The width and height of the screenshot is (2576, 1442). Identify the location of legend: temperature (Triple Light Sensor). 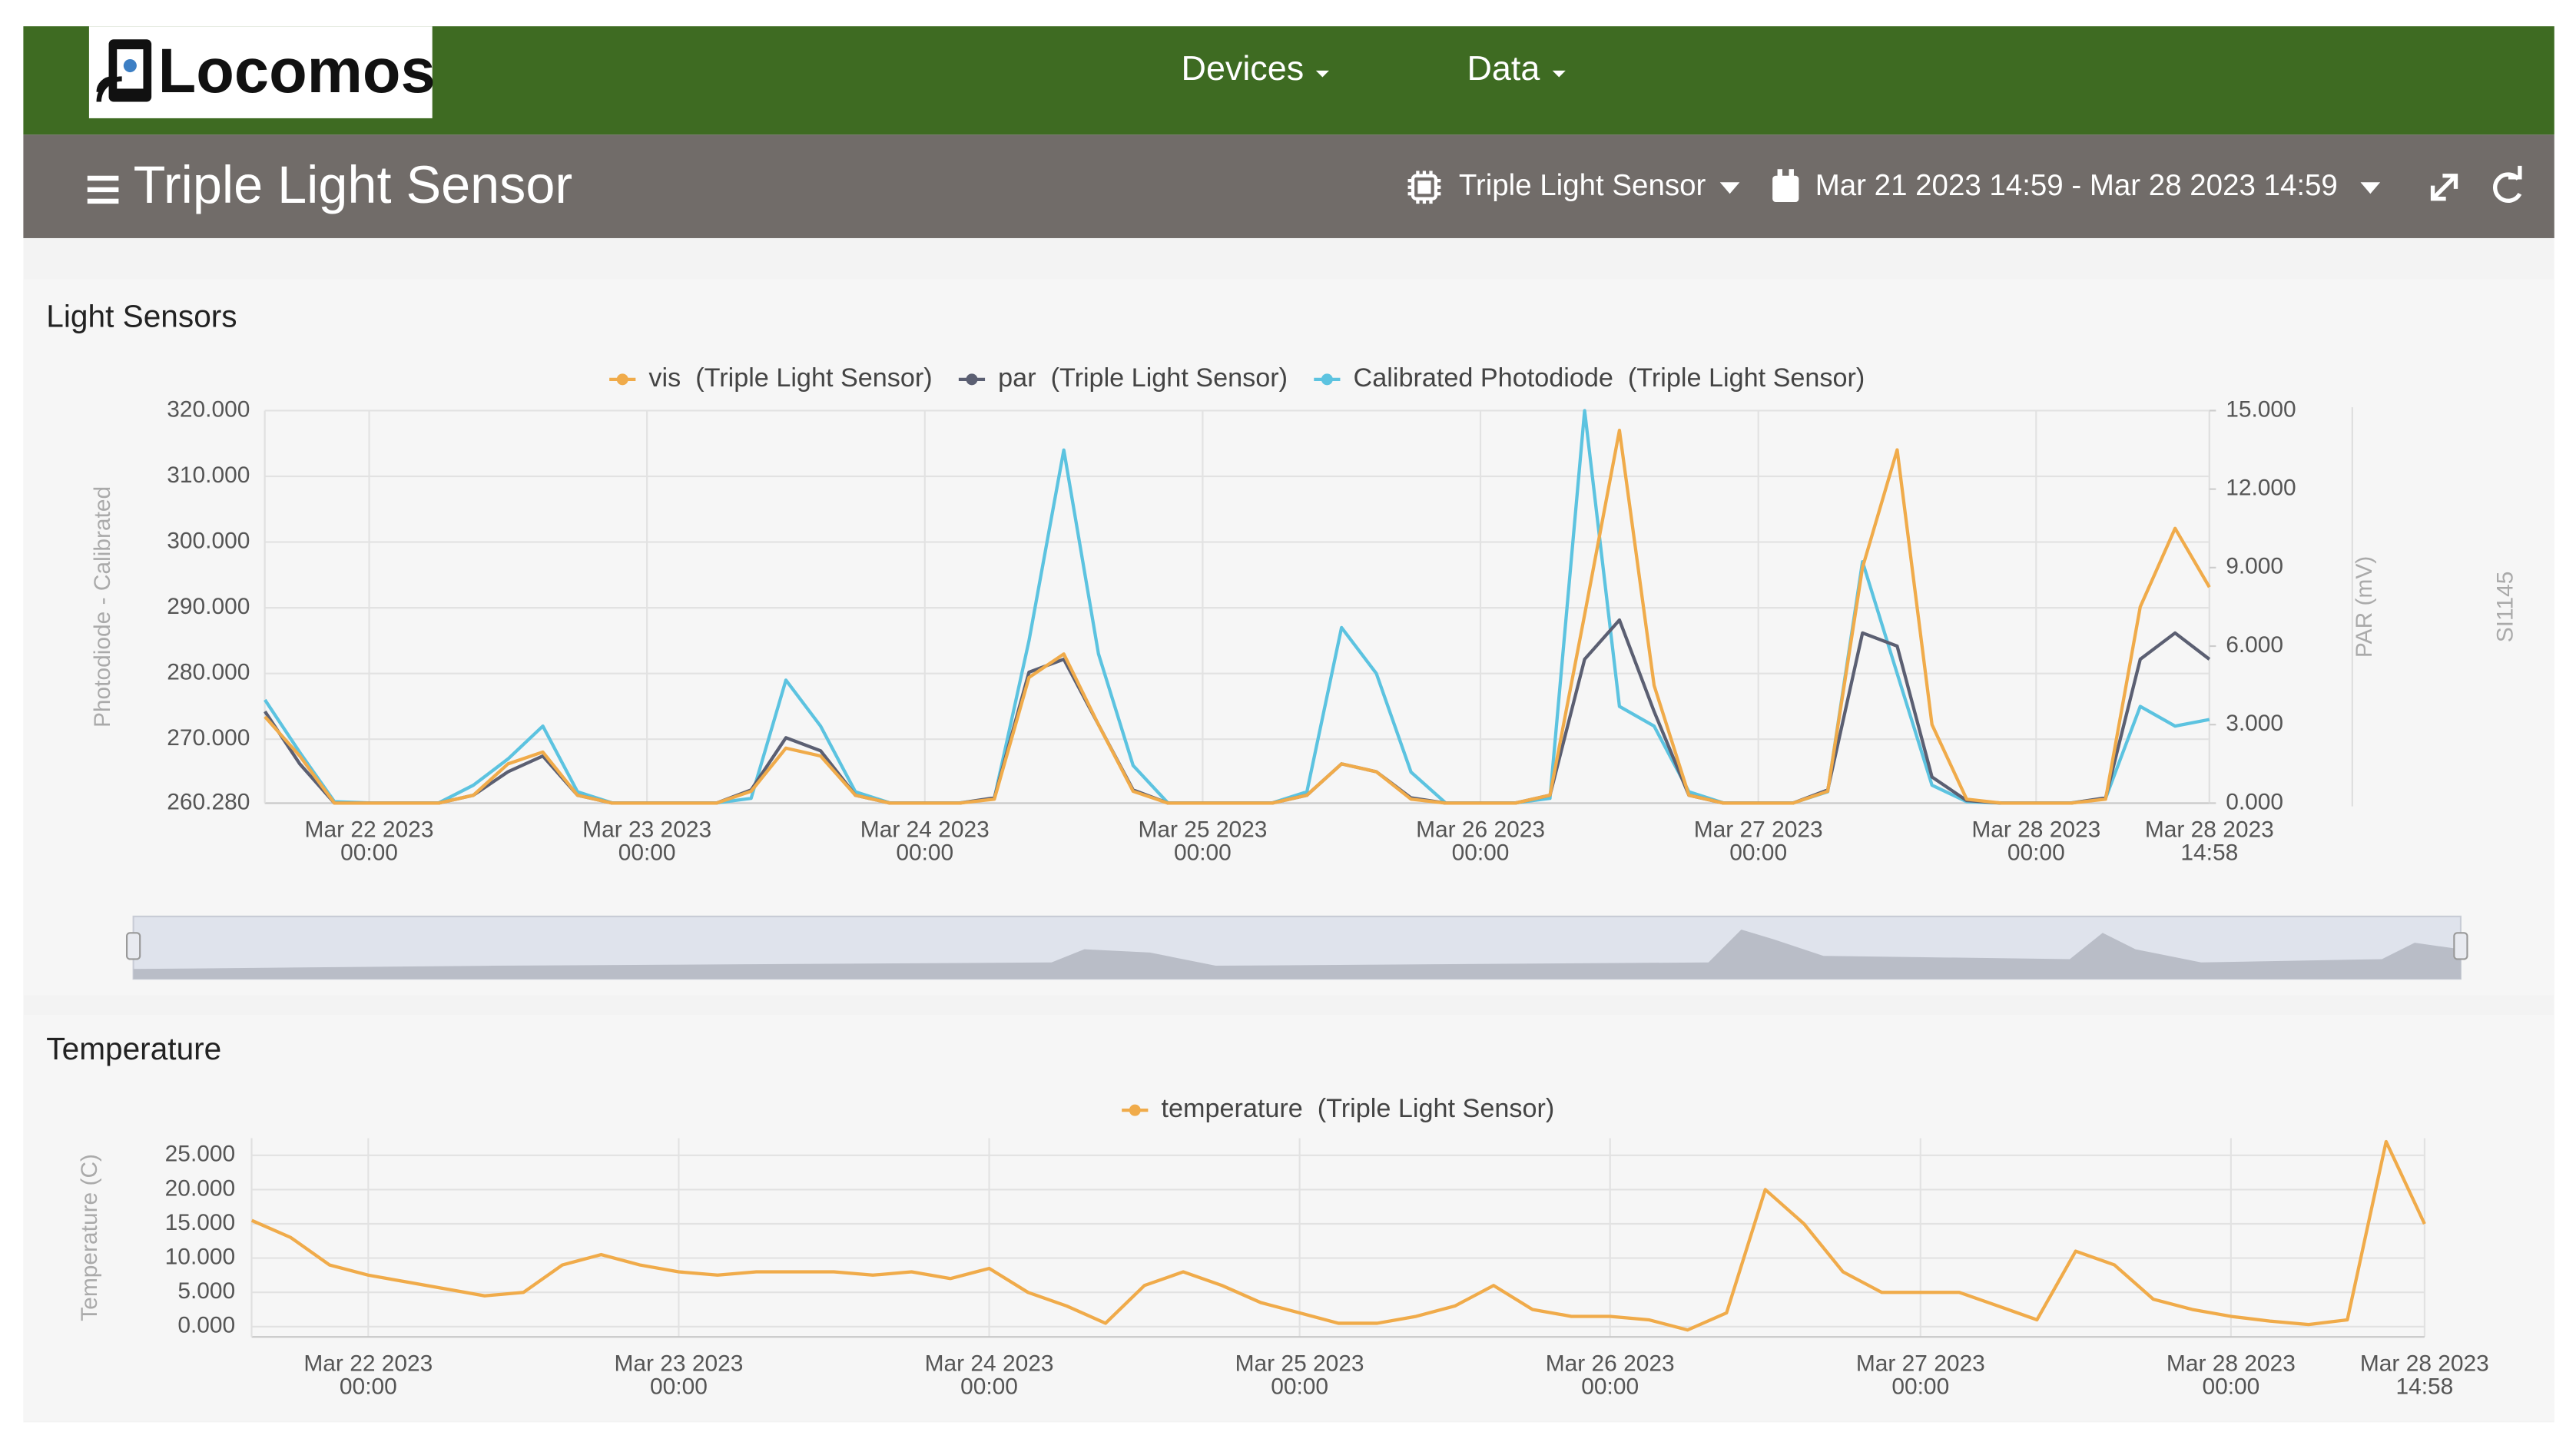
(1338, 1108).